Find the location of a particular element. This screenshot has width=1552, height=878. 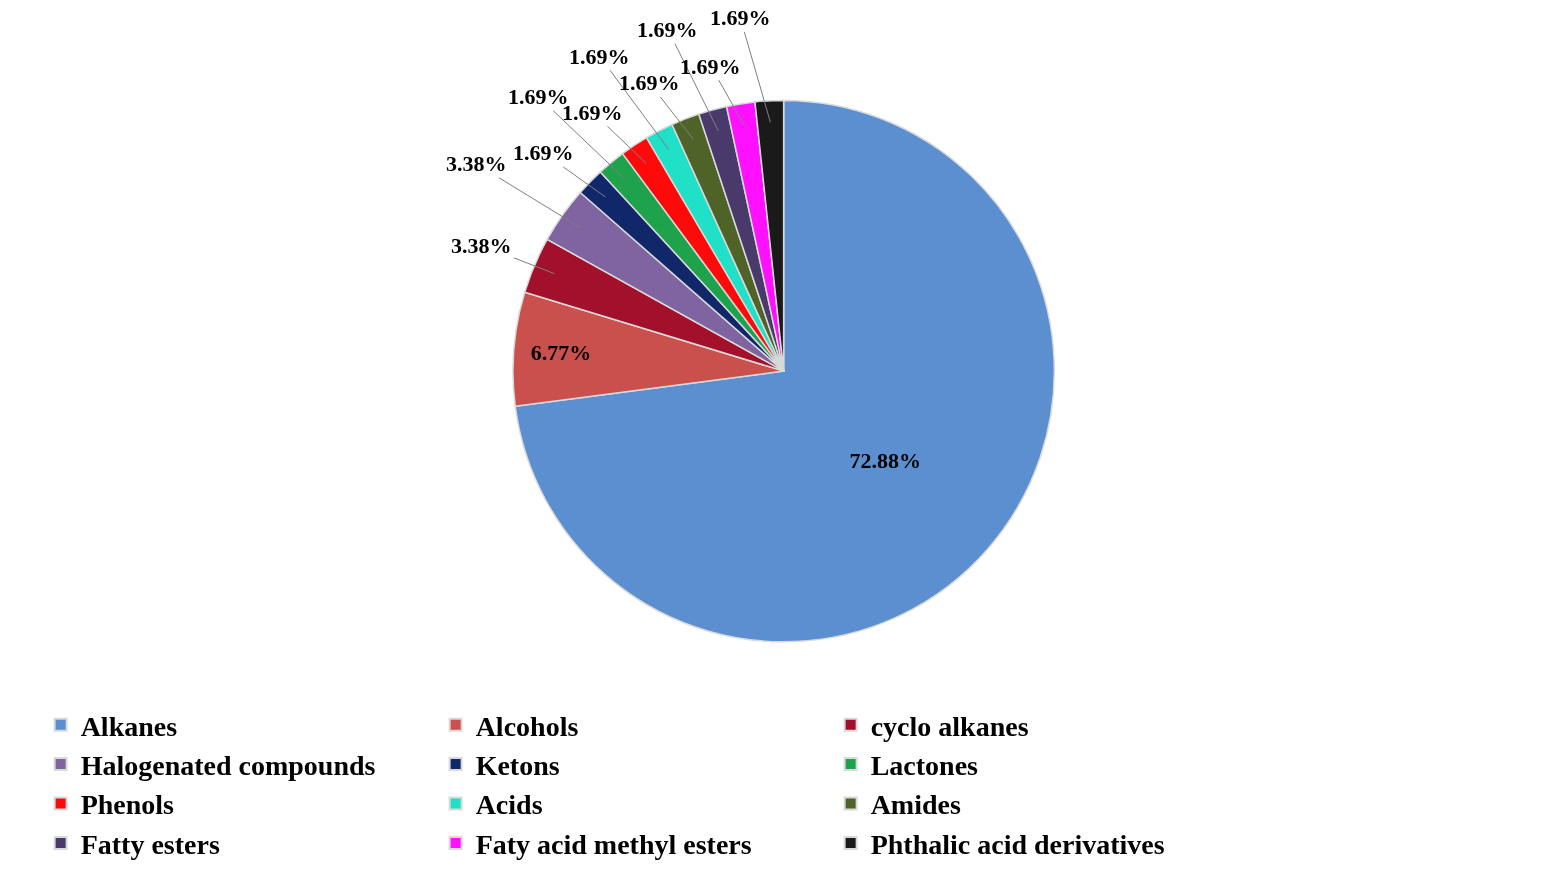

legend-label: Lactones is located at coordinates (924, 766).